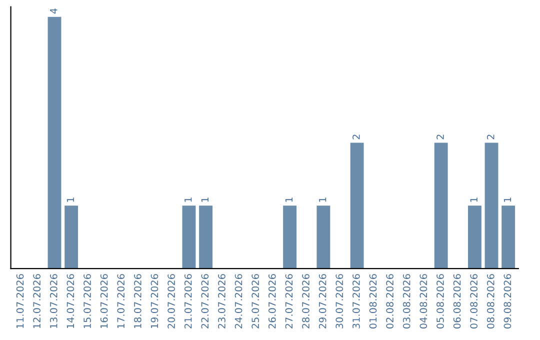  Describe the element at coordinates (490, 301) in the screenshot. I see `x-tick-label: 08.08.2026` at that location.